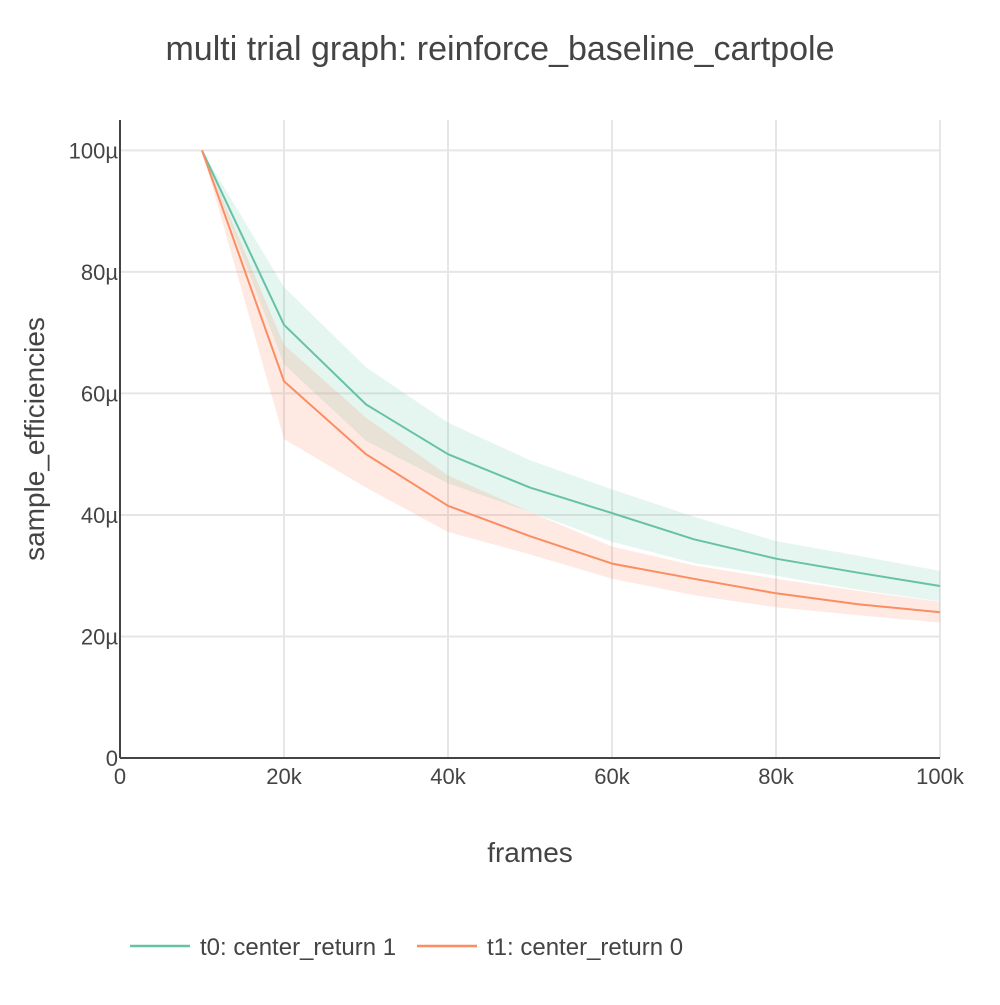  Describe the element at coordinates (99, 515) in the screenshot. I see `y-tick-label: 40µ` at that location.